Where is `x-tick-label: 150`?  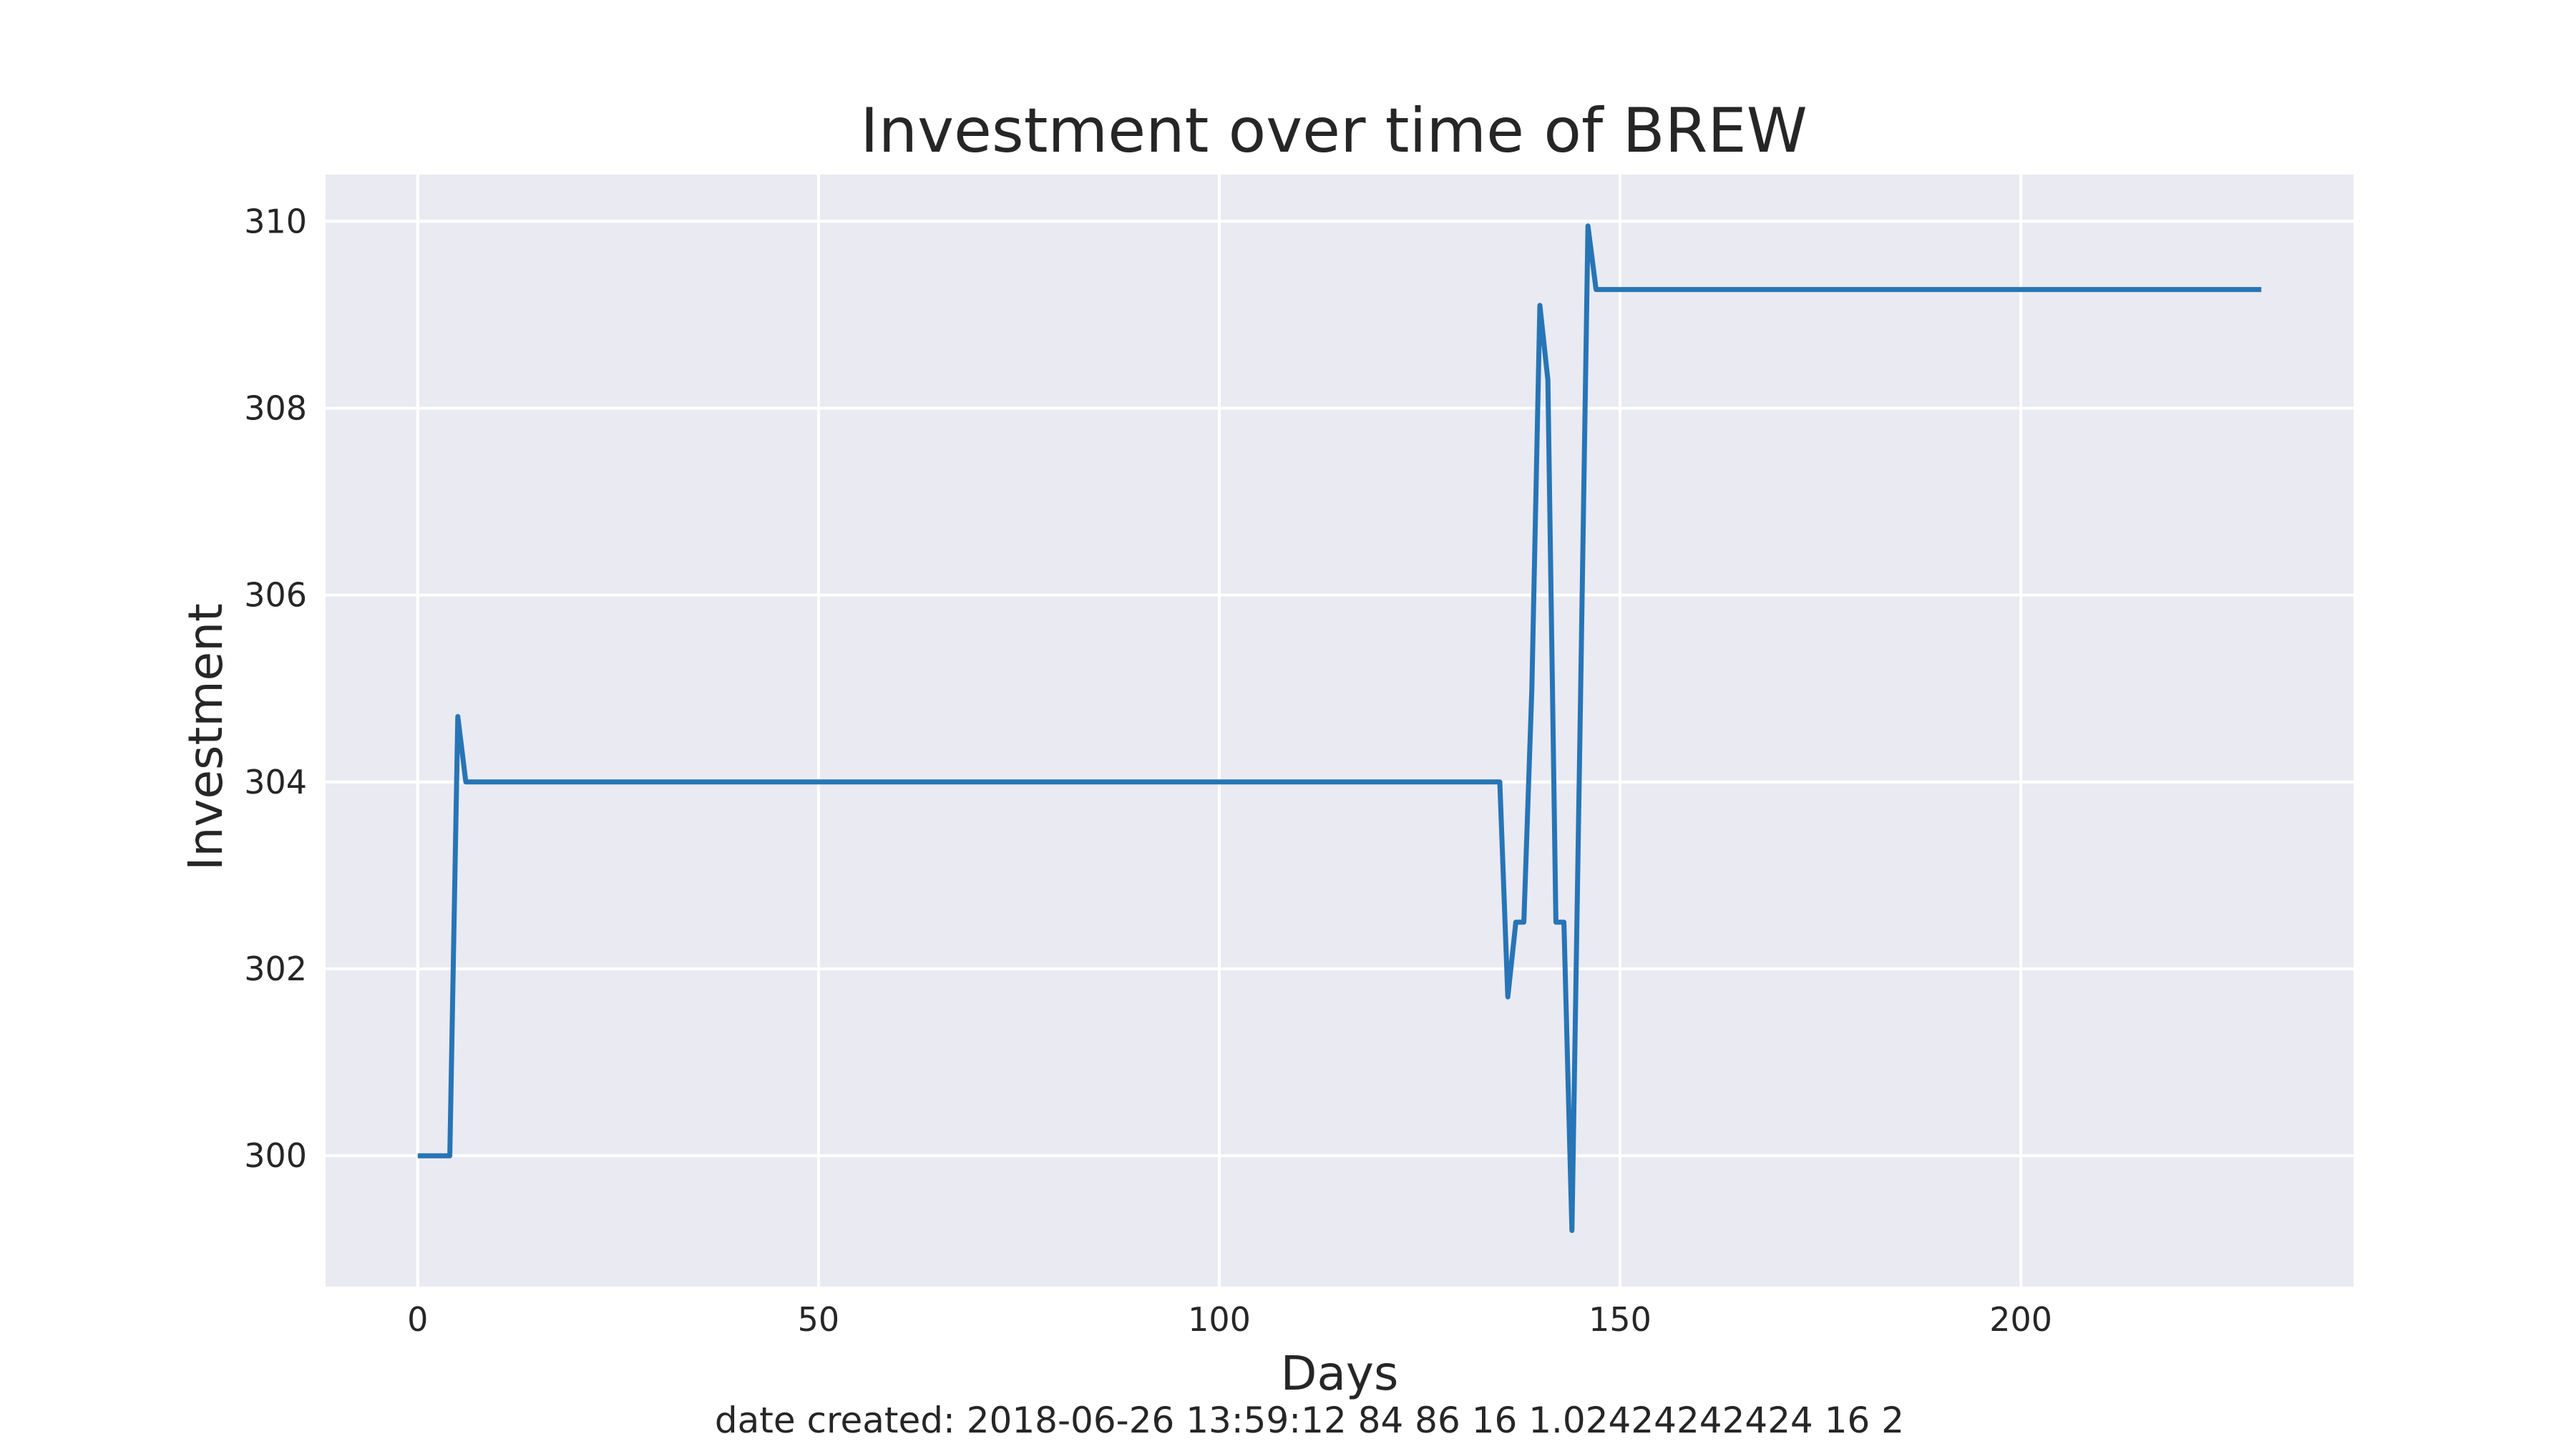 x-tick-label: 150 is located at coordinates (1620, 1319).